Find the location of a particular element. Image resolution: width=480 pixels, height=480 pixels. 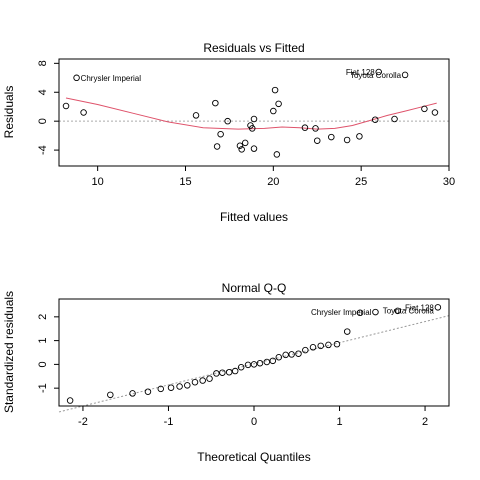

residuals-x-tick-label: 15 is located at coordinates (185, 182).